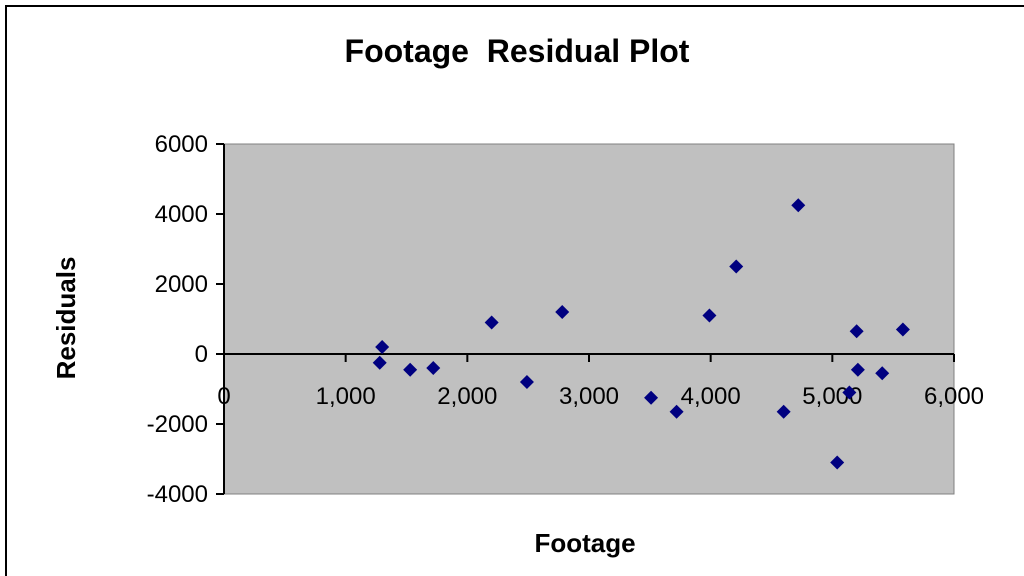 This screenshot has width=1024, height=576. Describe the element at coordinates (201, 354) in the screenshot. I see `y-tick-label: 0` at that location.